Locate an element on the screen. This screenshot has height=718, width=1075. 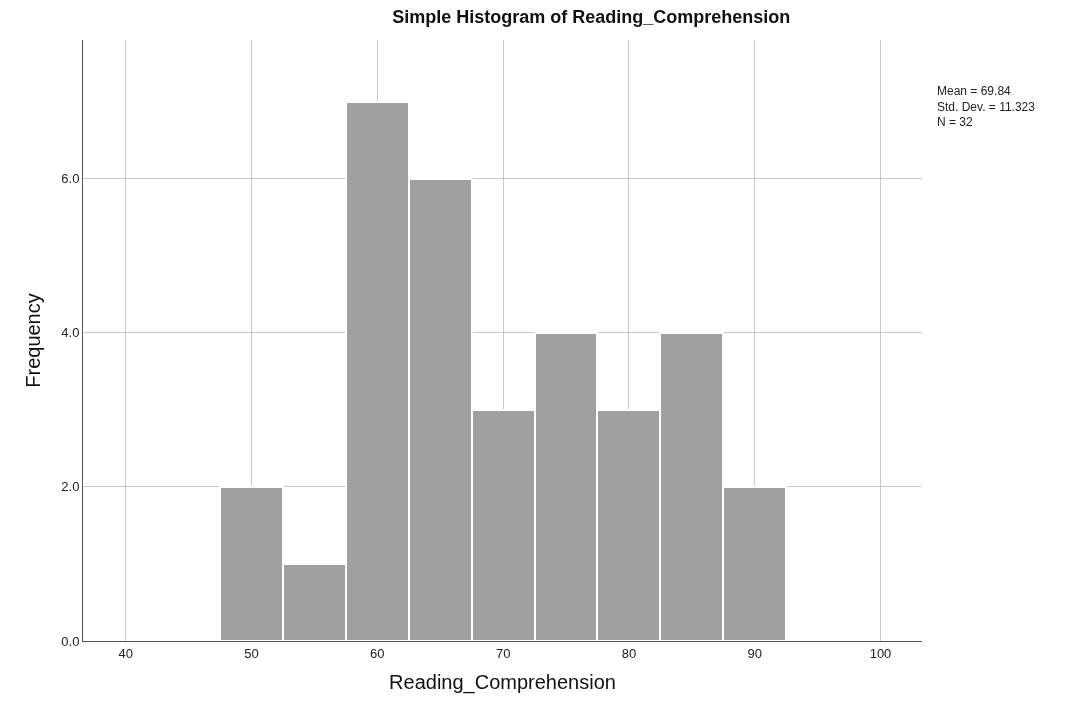
y-tick-label: 2.0 is located at coordinates (70, 487).